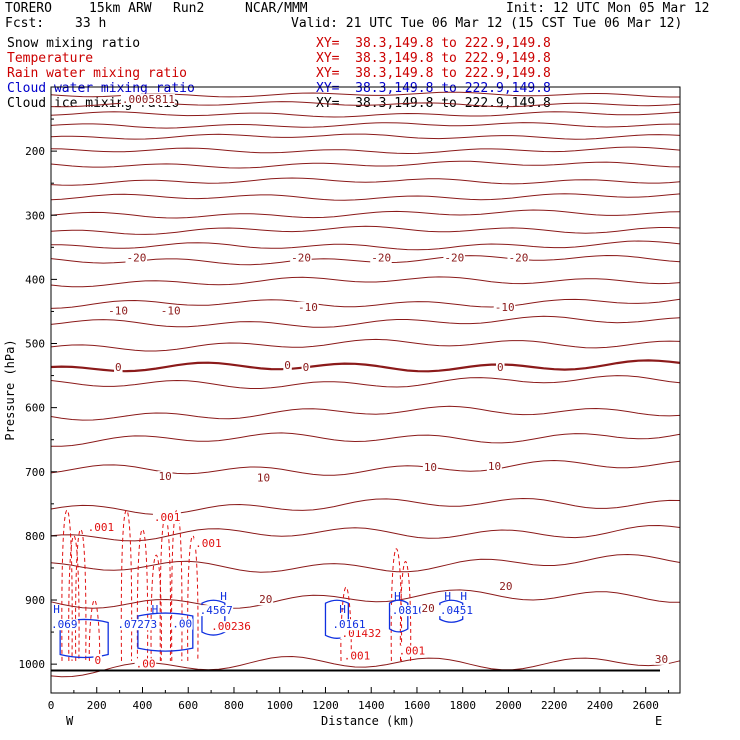 The image size is (740, 740). I want to click on isotherm-label: 20, so click(505, 586).